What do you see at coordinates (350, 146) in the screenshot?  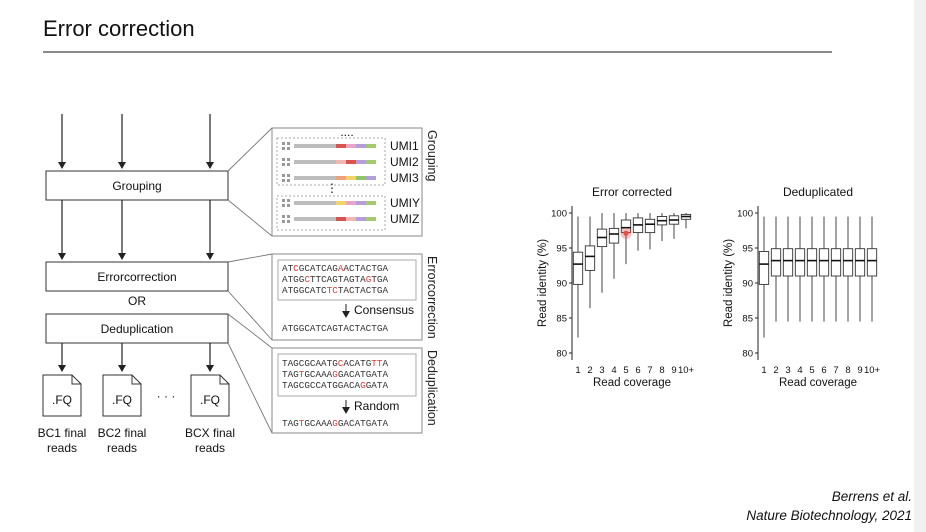 I see `umi-row: UMI1` at bounding box center [350, 146].